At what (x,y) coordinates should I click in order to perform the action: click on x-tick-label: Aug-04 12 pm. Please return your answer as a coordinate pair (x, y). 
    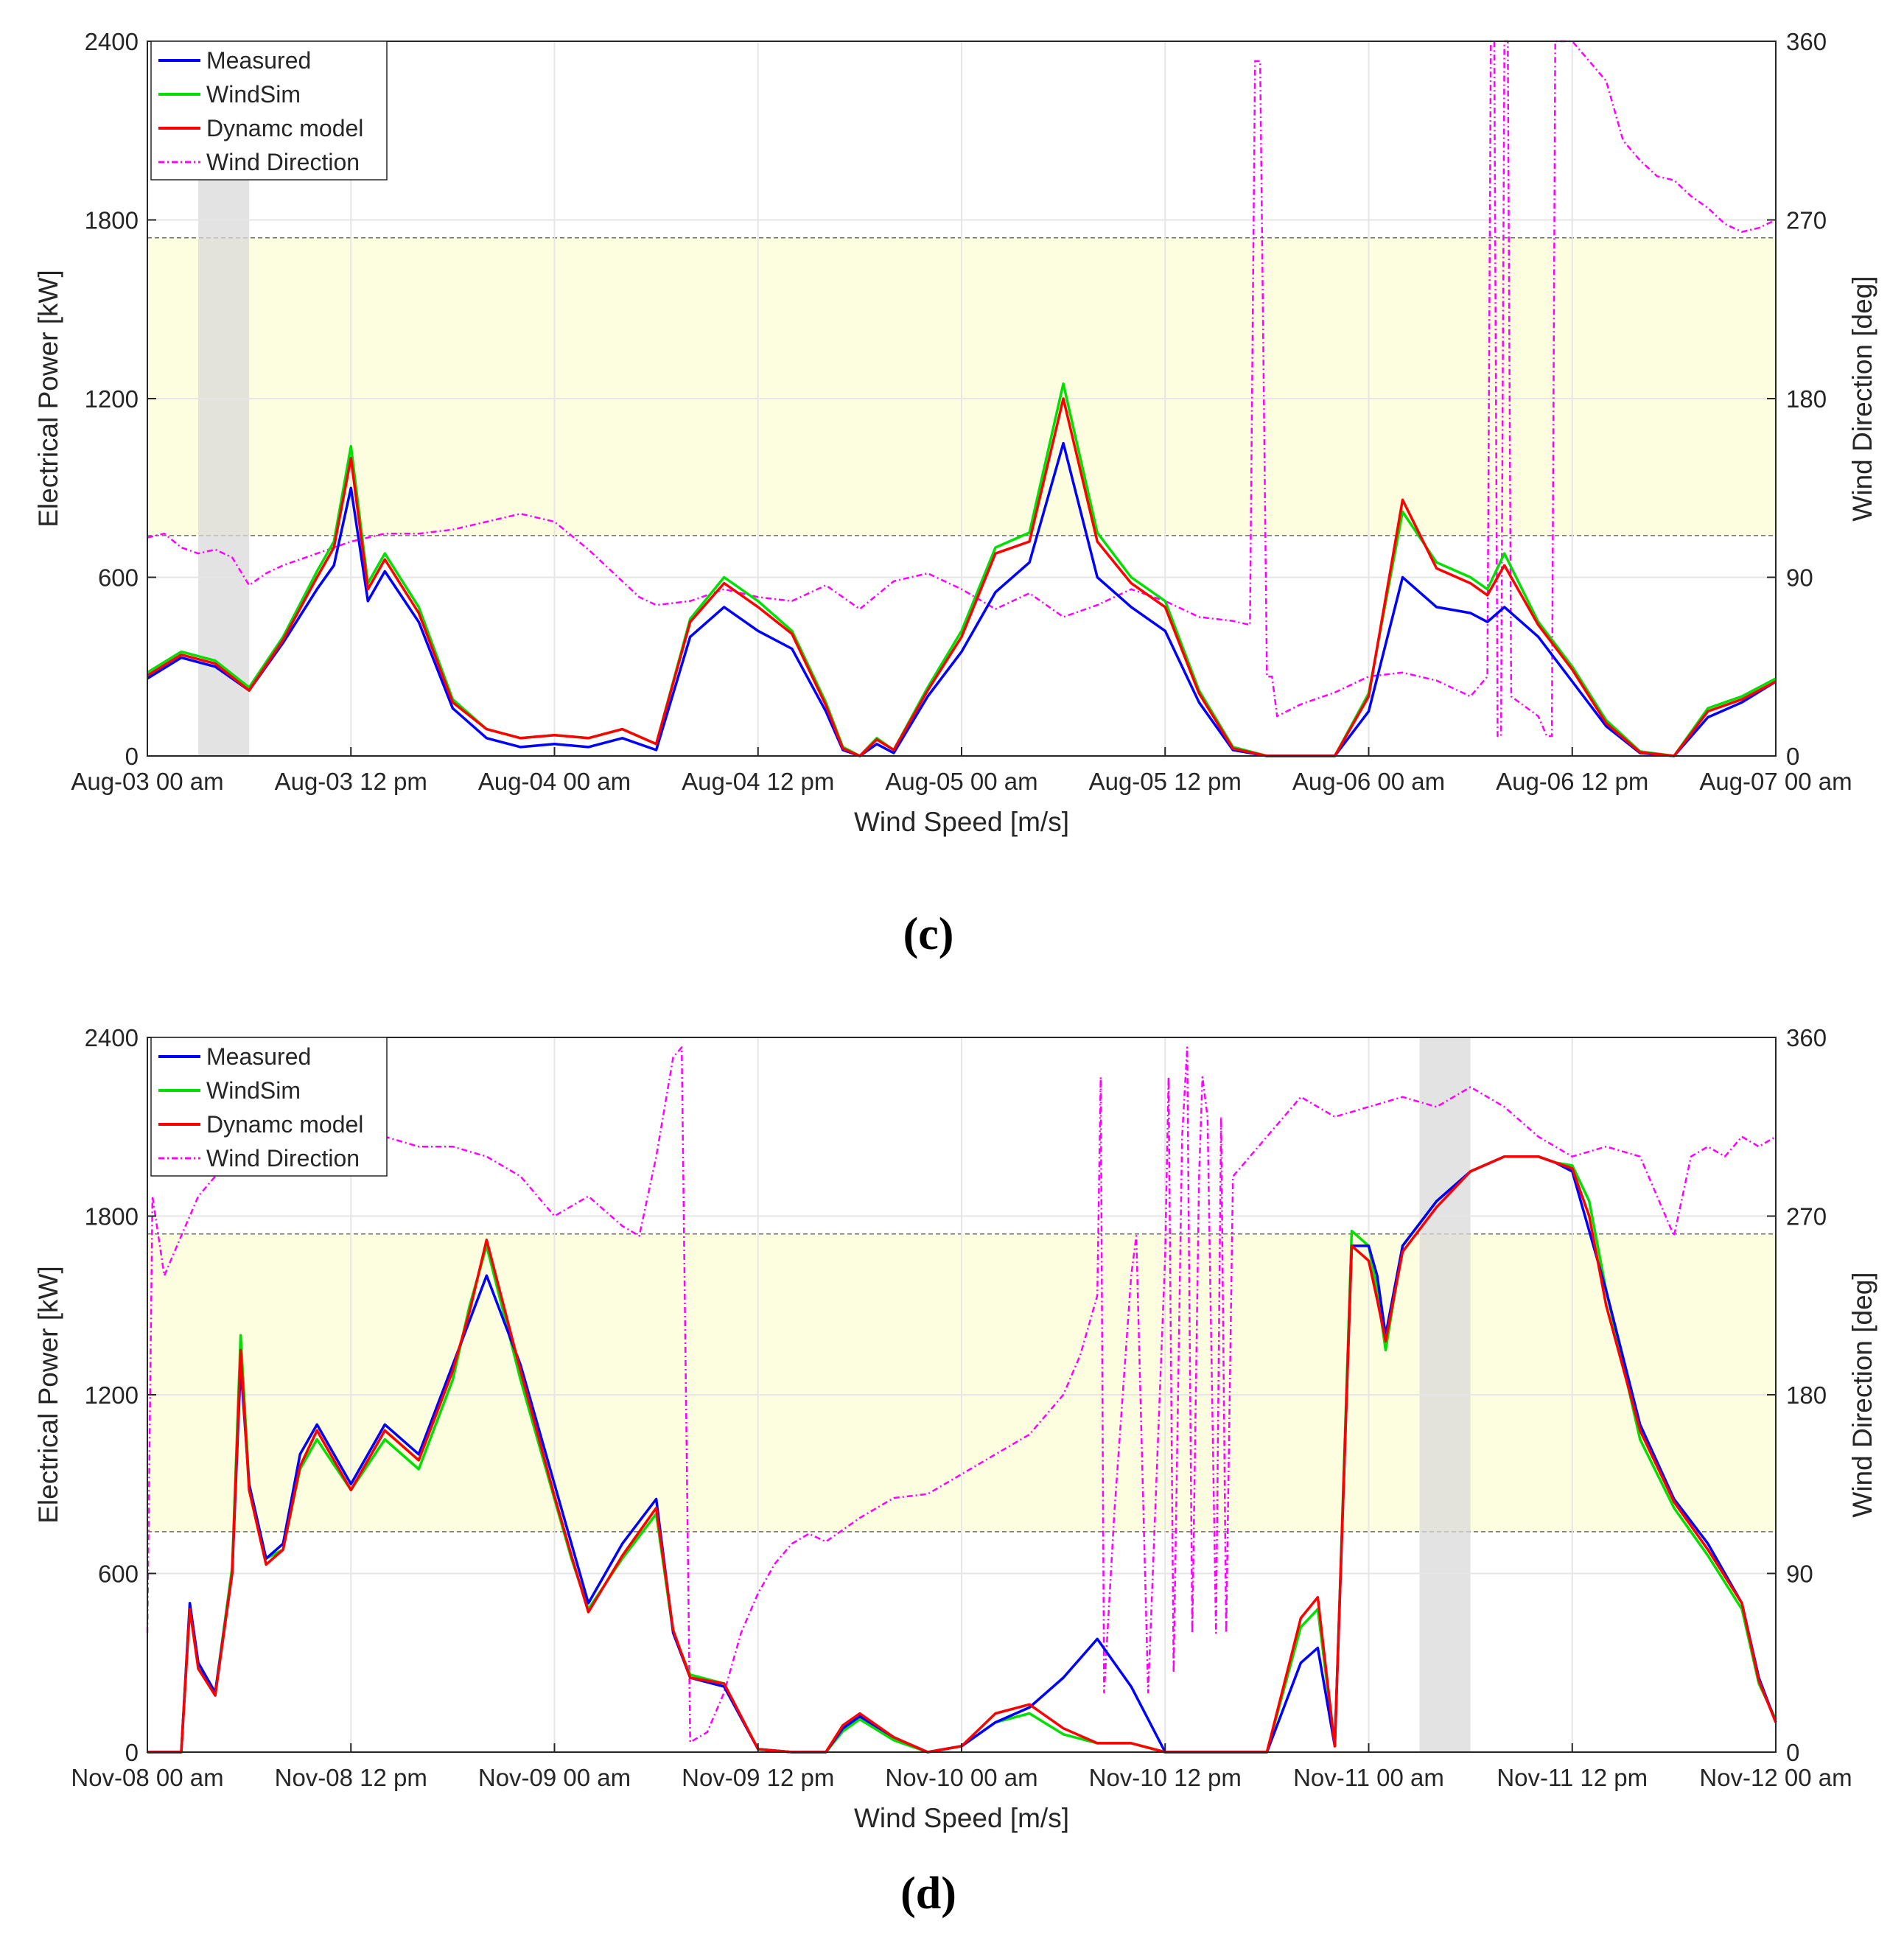
    Looking at the image, I should click on (758, 781).